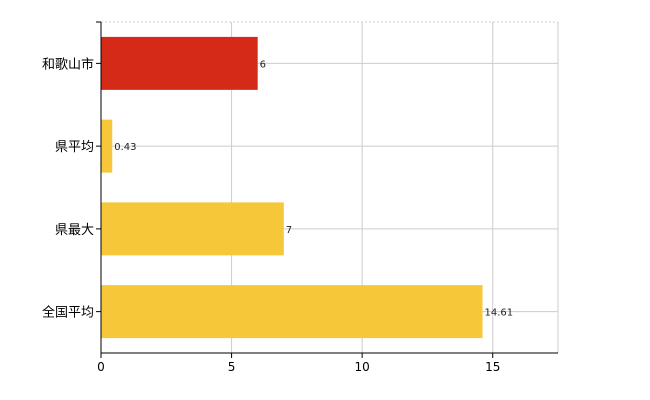 This screenshot has height=400, width=650. Describe the element at coordinates (74, 230) in the screenshot. I see `category-label: 県最大` at that location.